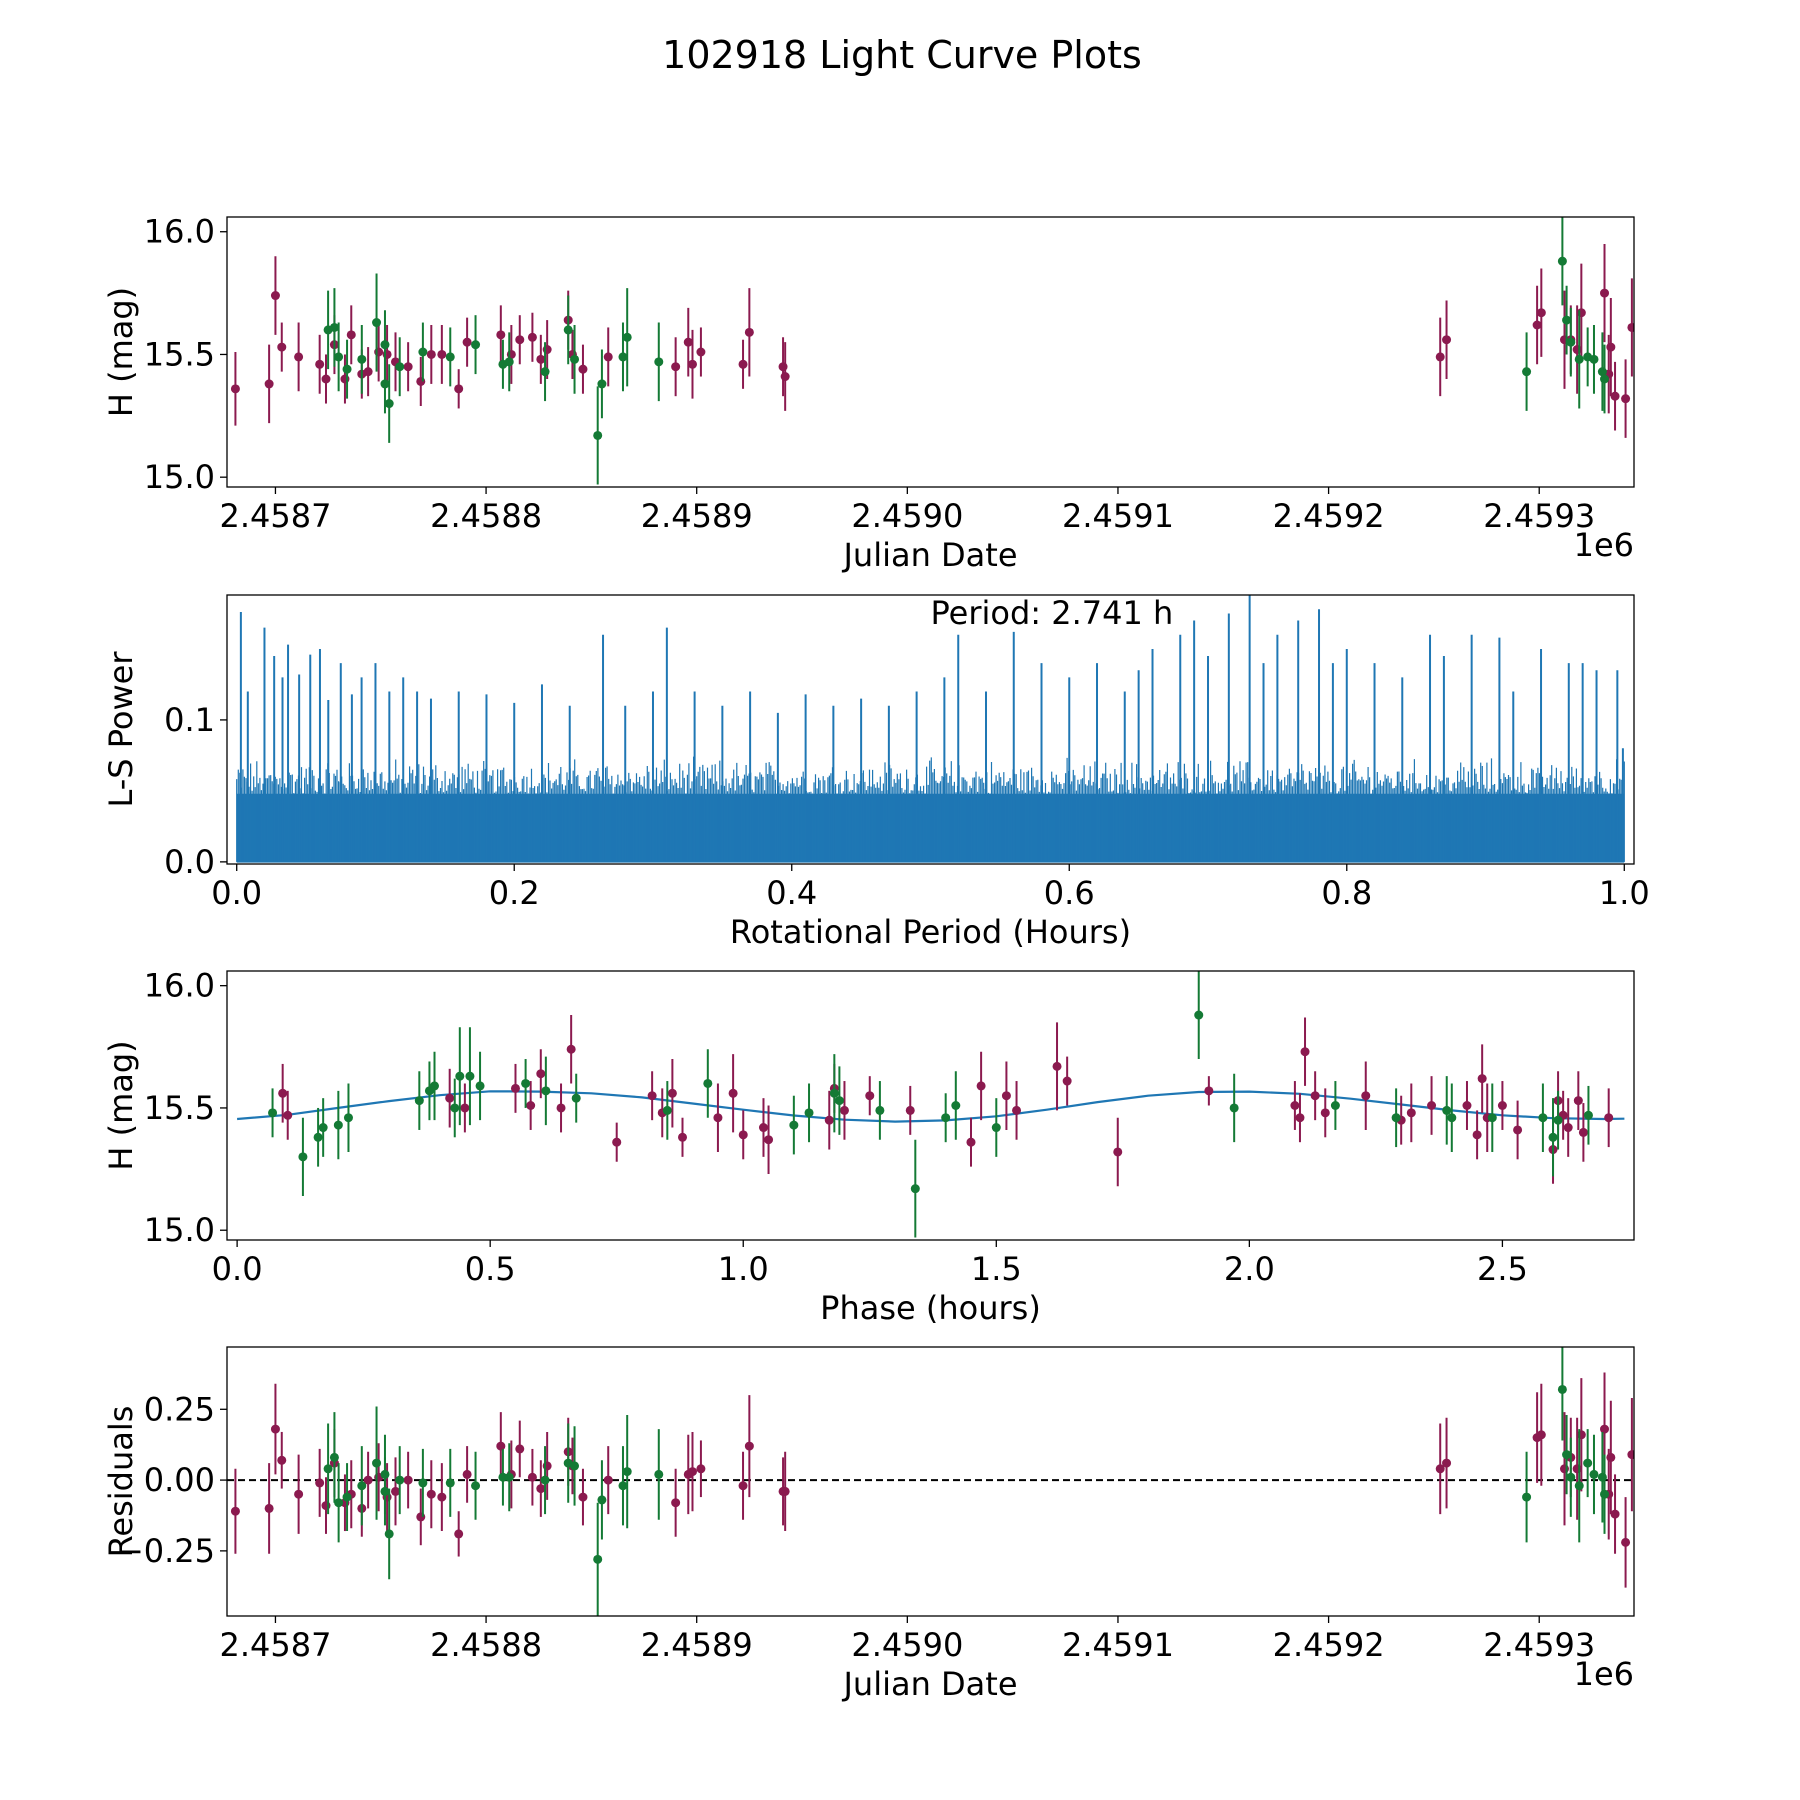 This screenshot has height=1800, width=1800. I want to click on x-tick-label: 2.4590, so click(907, 516).